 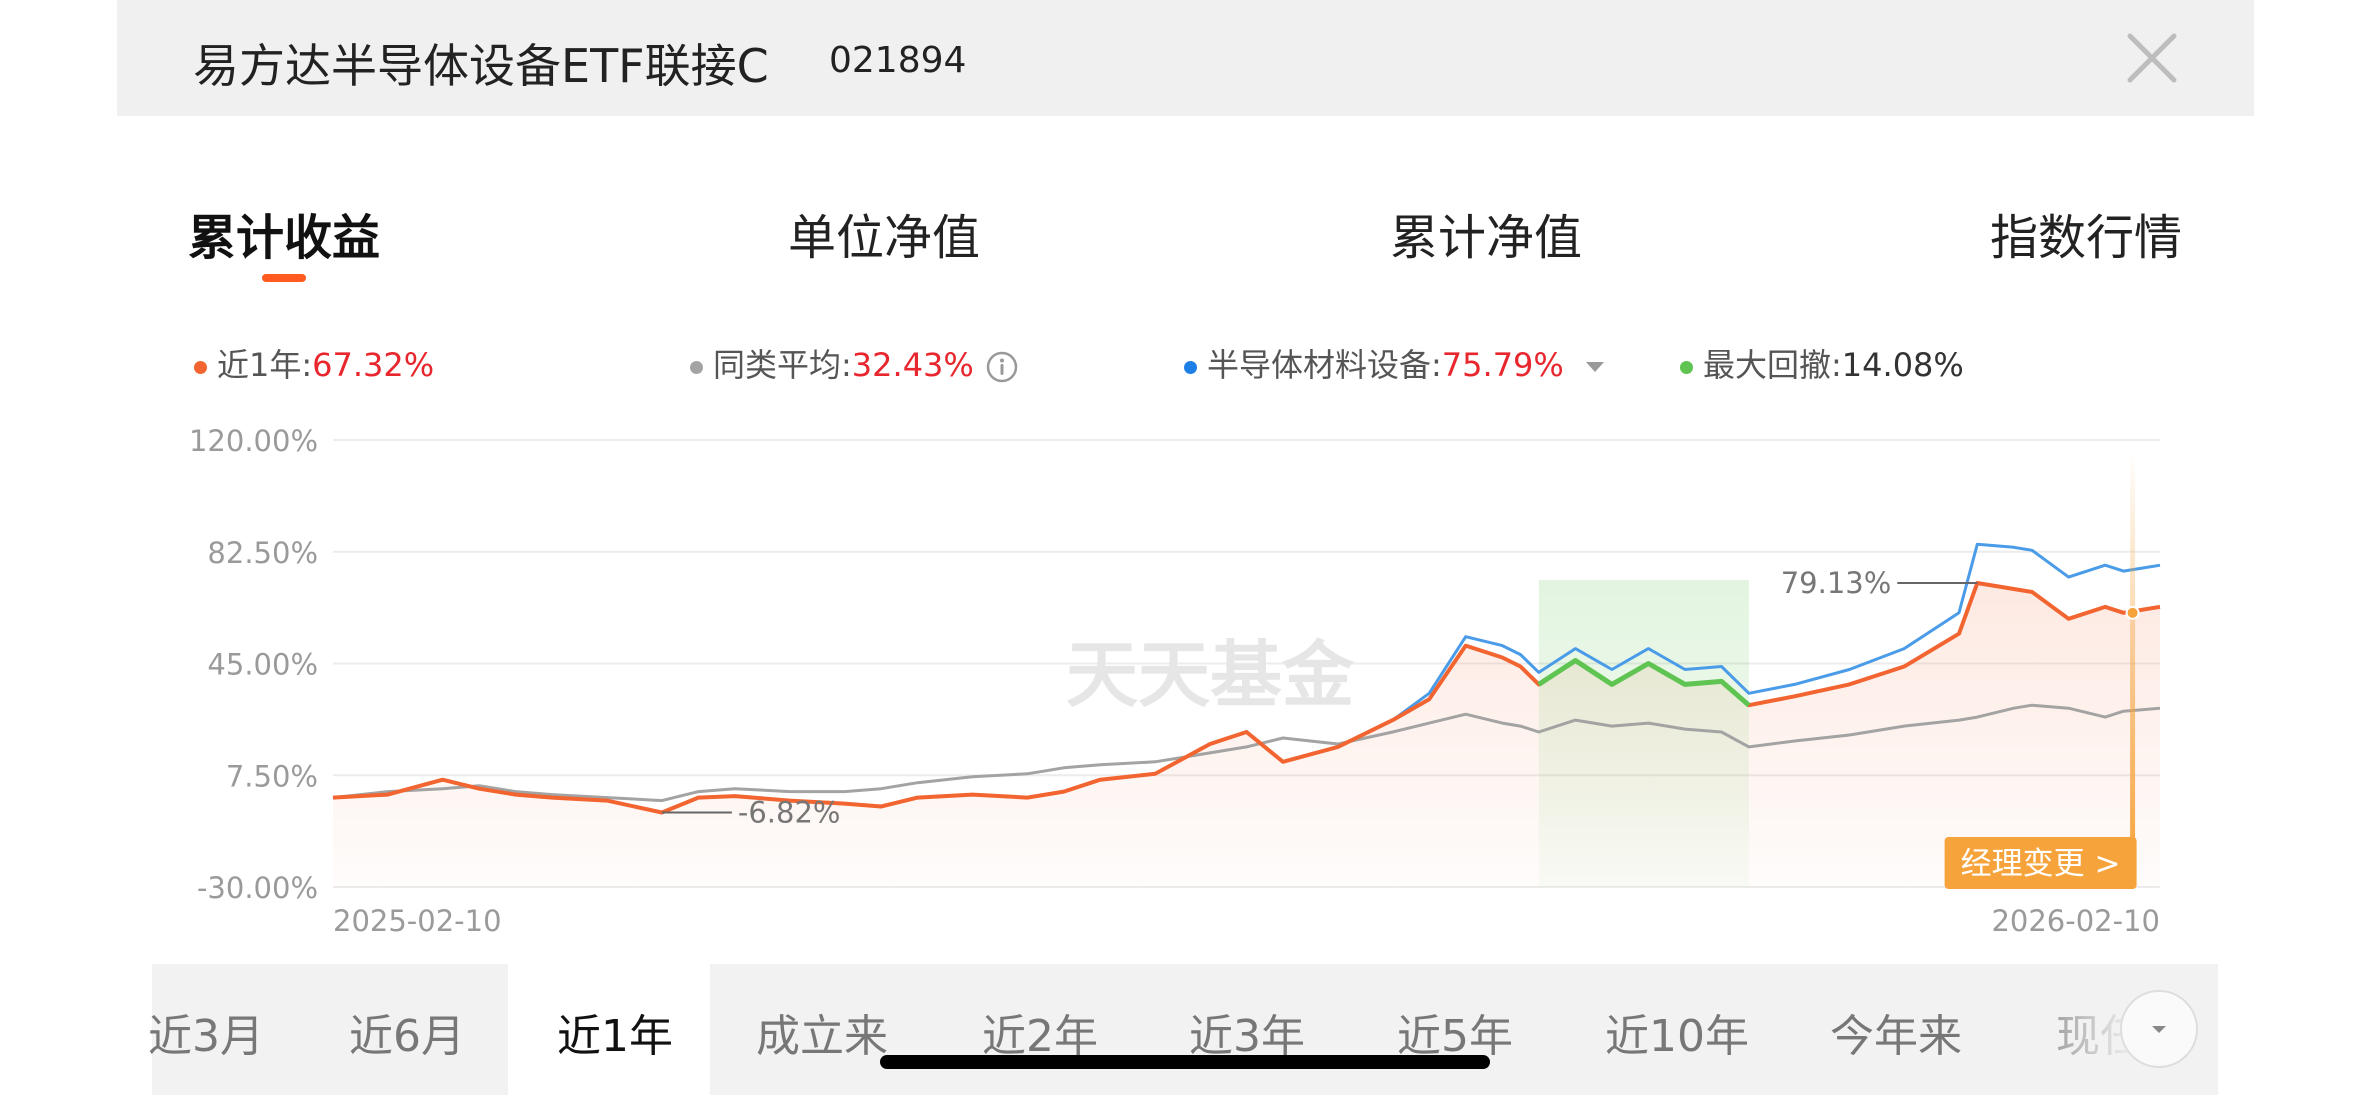 I want to click on range-active-background, so click(x=609, y=1029).